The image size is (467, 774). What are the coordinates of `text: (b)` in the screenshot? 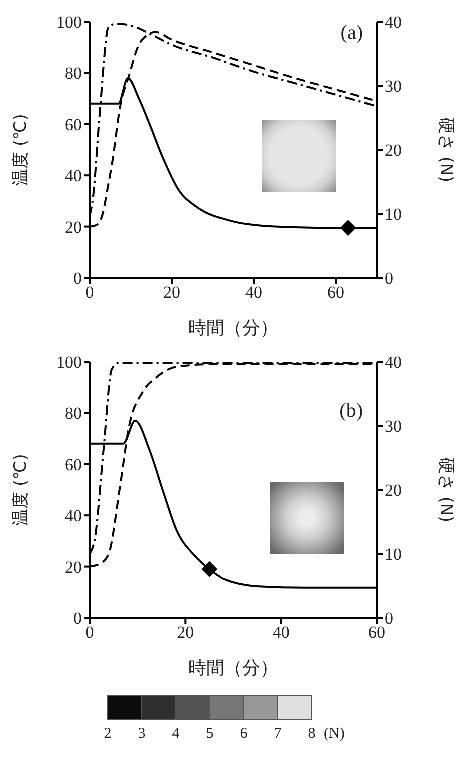 It's located at (351, 411).